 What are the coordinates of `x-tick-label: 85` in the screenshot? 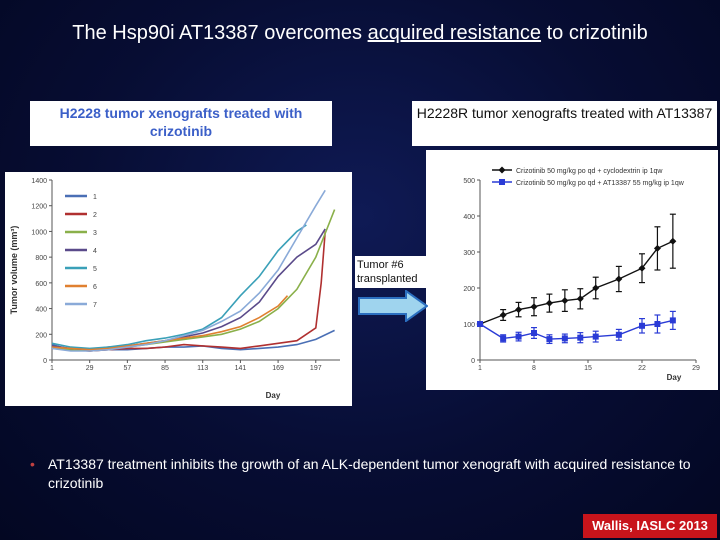 It's located at (165, 368).